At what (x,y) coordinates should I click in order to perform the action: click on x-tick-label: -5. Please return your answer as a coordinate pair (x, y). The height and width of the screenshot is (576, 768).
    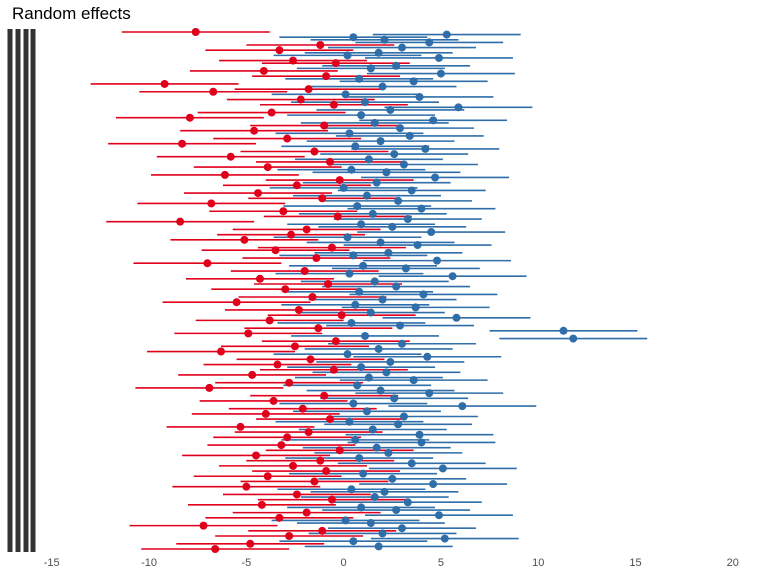
    Looking at the image, I should click on (246, 563).